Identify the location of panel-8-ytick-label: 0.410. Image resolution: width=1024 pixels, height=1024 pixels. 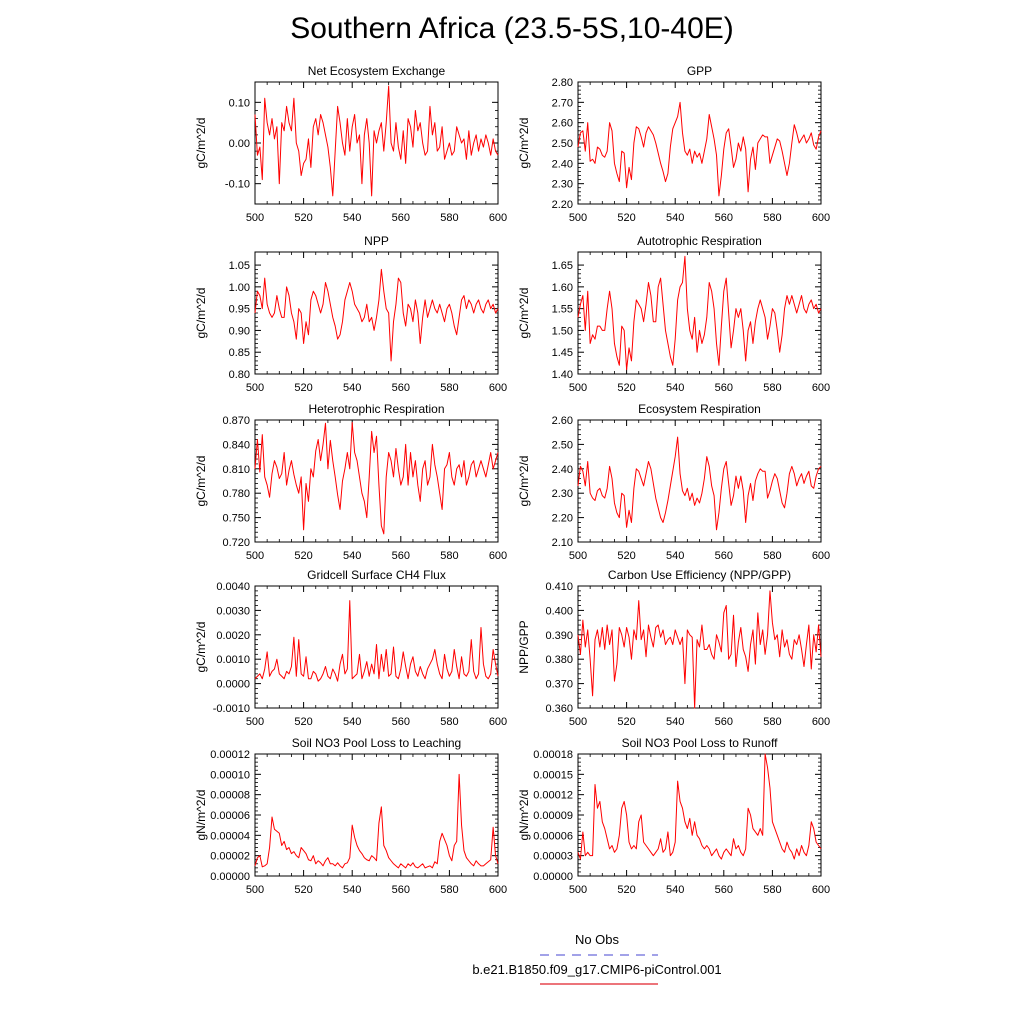
(559, 587).